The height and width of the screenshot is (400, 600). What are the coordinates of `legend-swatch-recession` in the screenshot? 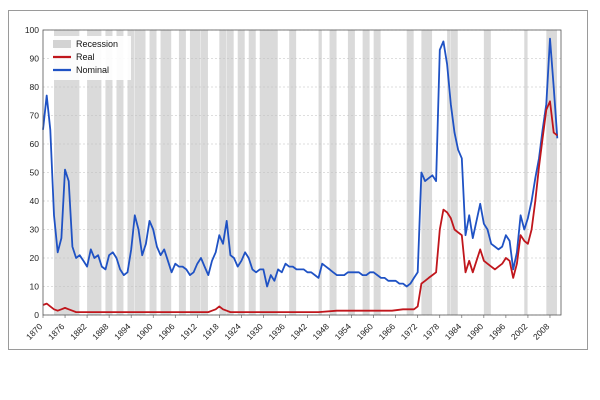 It's located at (62, 44).